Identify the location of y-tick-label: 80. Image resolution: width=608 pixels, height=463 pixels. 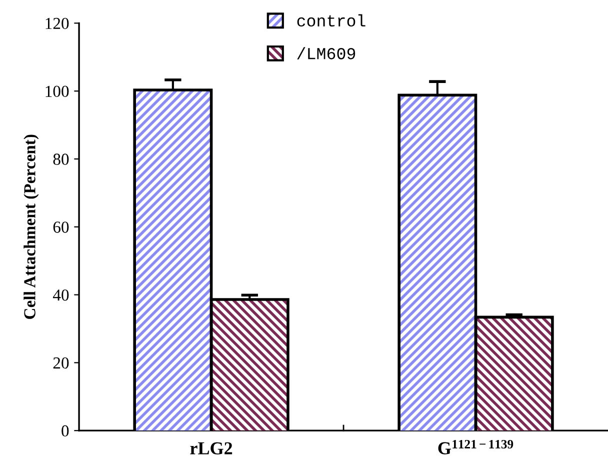
(61, 159).